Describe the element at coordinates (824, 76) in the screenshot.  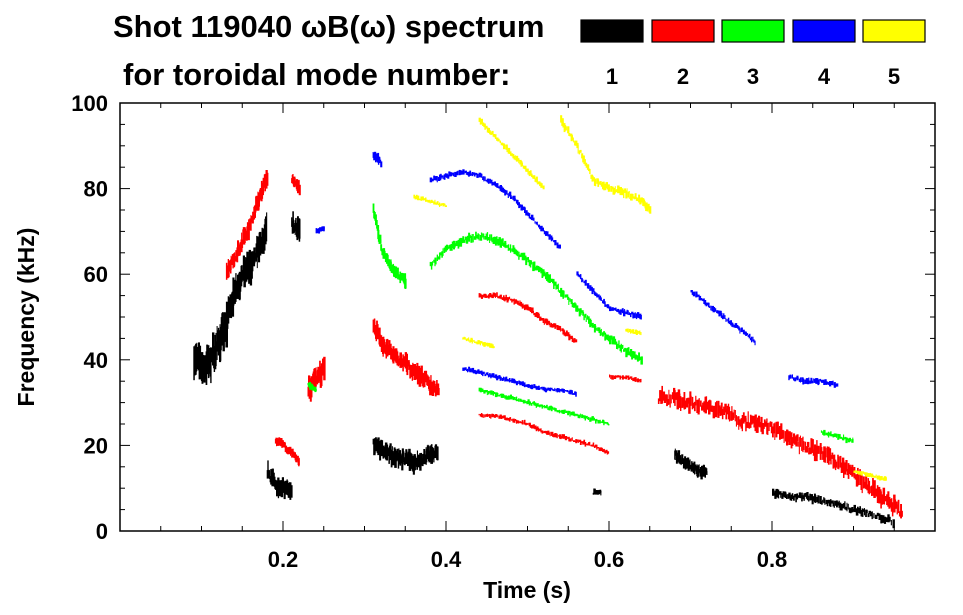
I see `legend-label-4: 4` at that location.